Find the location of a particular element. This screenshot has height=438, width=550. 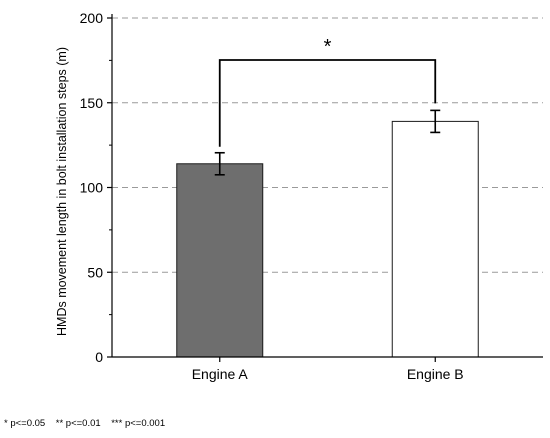

y-tick-label: 0 is located at coordinates (99, 357).